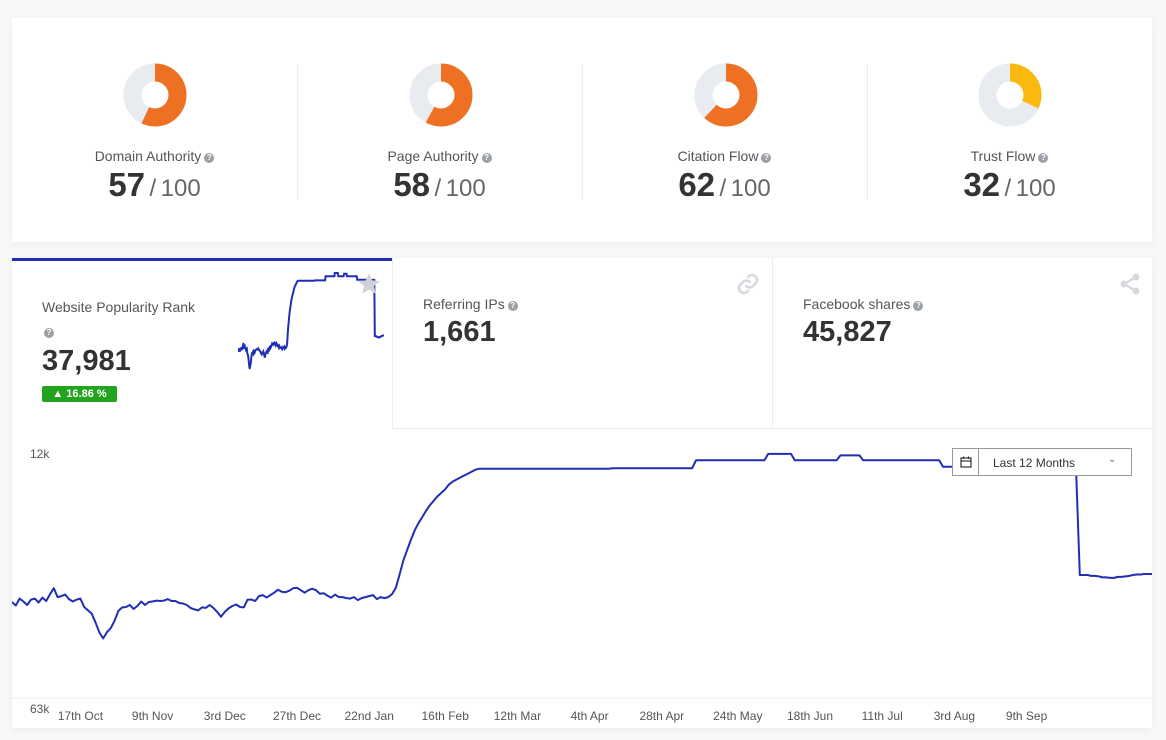 This screenshot has width=1166, height=740. Describe the element at coordinates (954, 716) in the screenshot. I see `x-tick-label: 3rd Aug` at that location.